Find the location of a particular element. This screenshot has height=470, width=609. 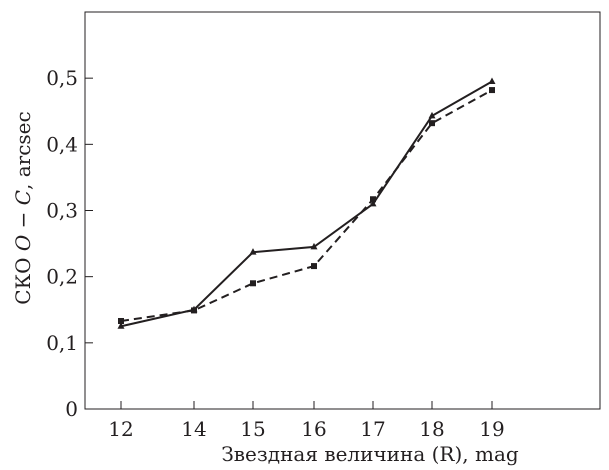

y-tick-label: 0,5 is located at coordinates (62, 78).